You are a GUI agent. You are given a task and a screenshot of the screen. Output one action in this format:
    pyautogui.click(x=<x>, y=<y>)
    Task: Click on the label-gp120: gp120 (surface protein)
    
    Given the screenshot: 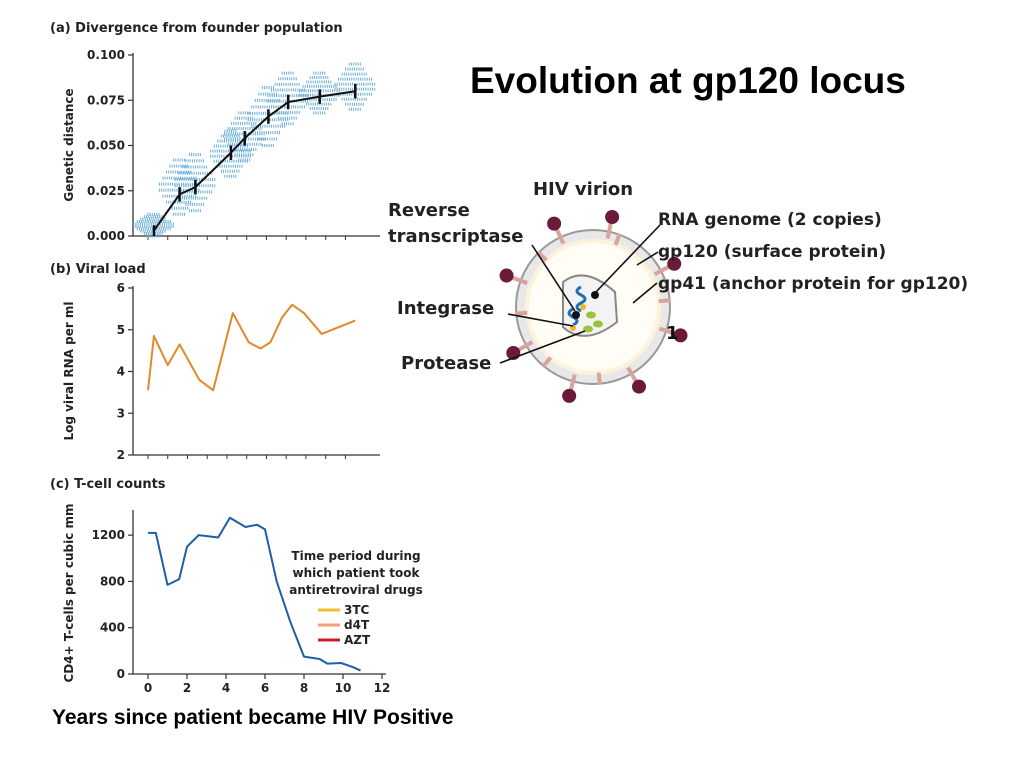 What is the action you would take?
    pyautogui.click(x=772, y=252)
    